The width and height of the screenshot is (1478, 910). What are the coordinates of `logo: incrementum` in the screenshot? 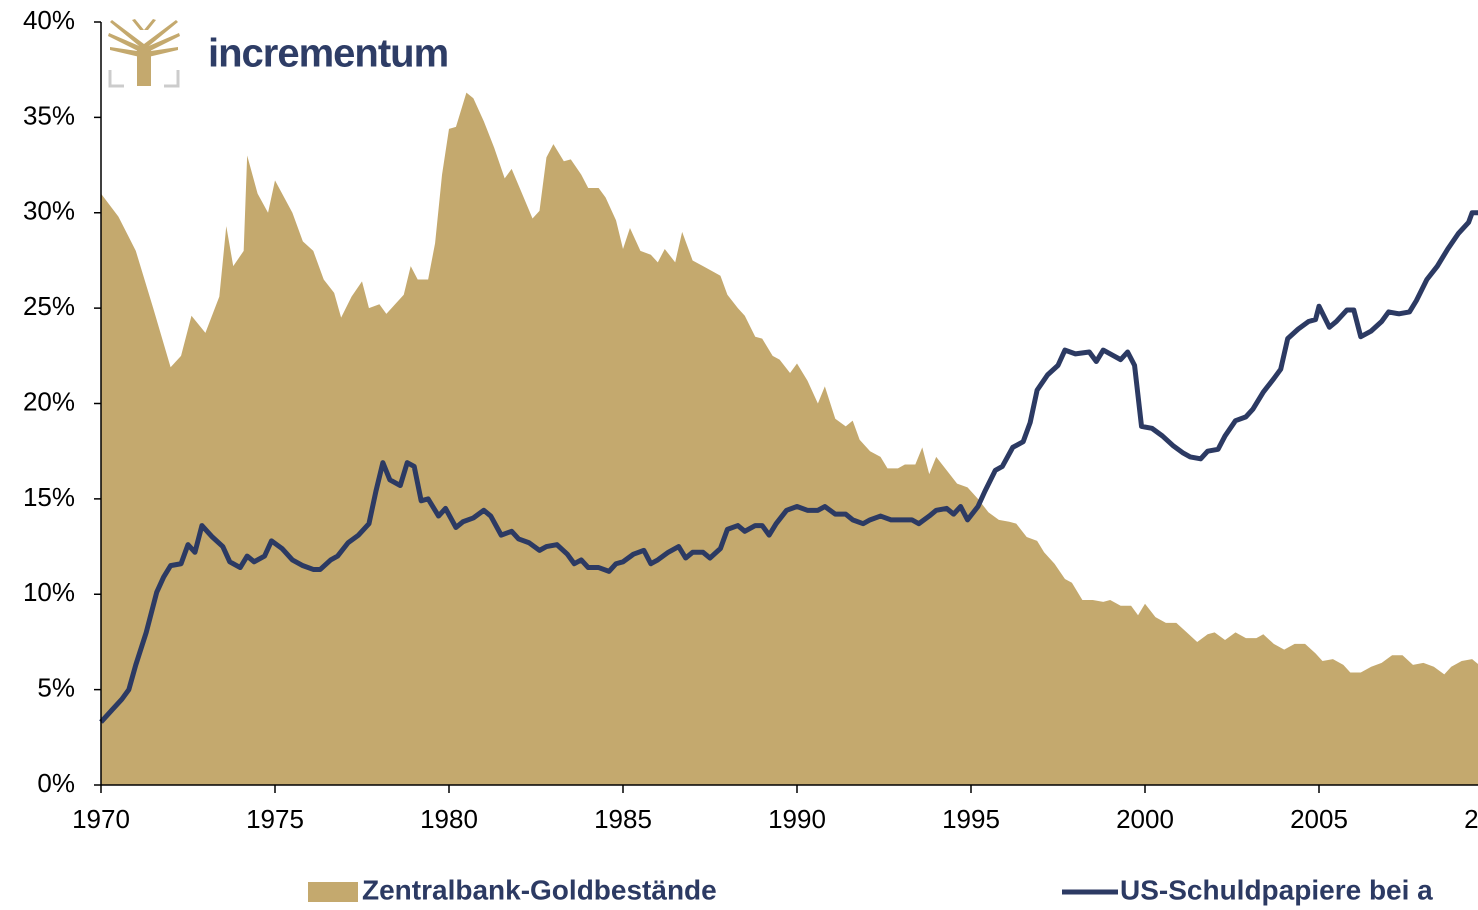 It's located at (278, 53).